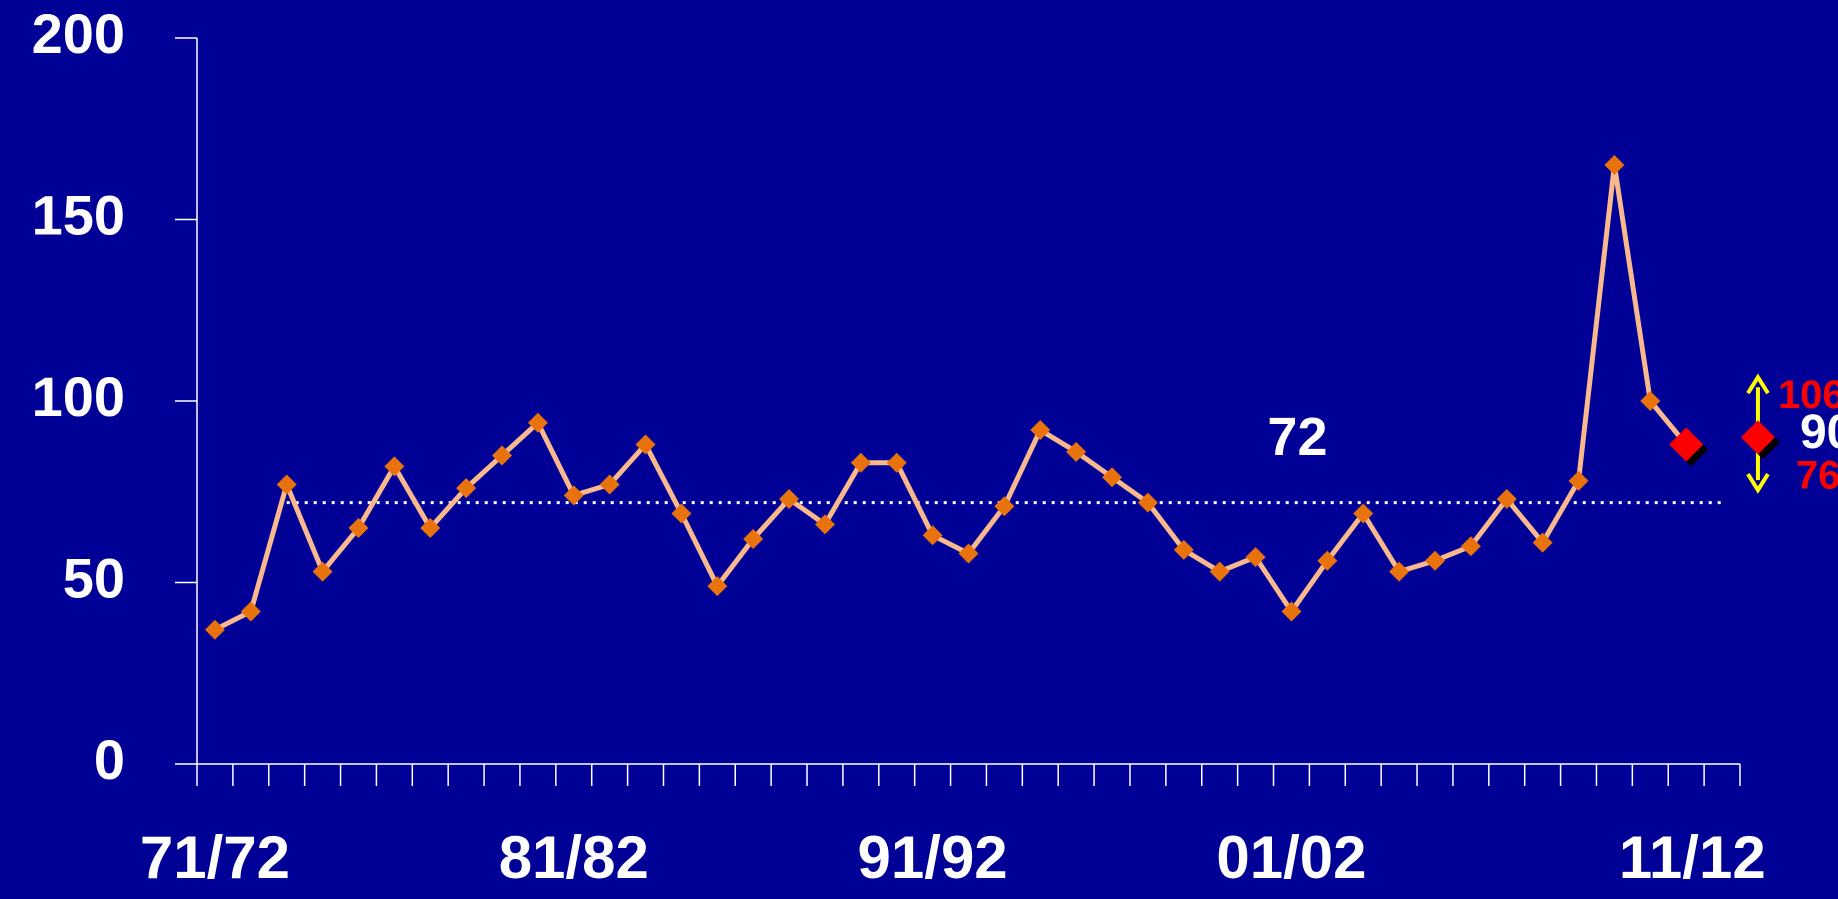 The height and width of the screenshot is (899, 1838). Describe the element at coordinates (1808, 395) in the screenshot. I see `forecast-high-label: 106` at that location.